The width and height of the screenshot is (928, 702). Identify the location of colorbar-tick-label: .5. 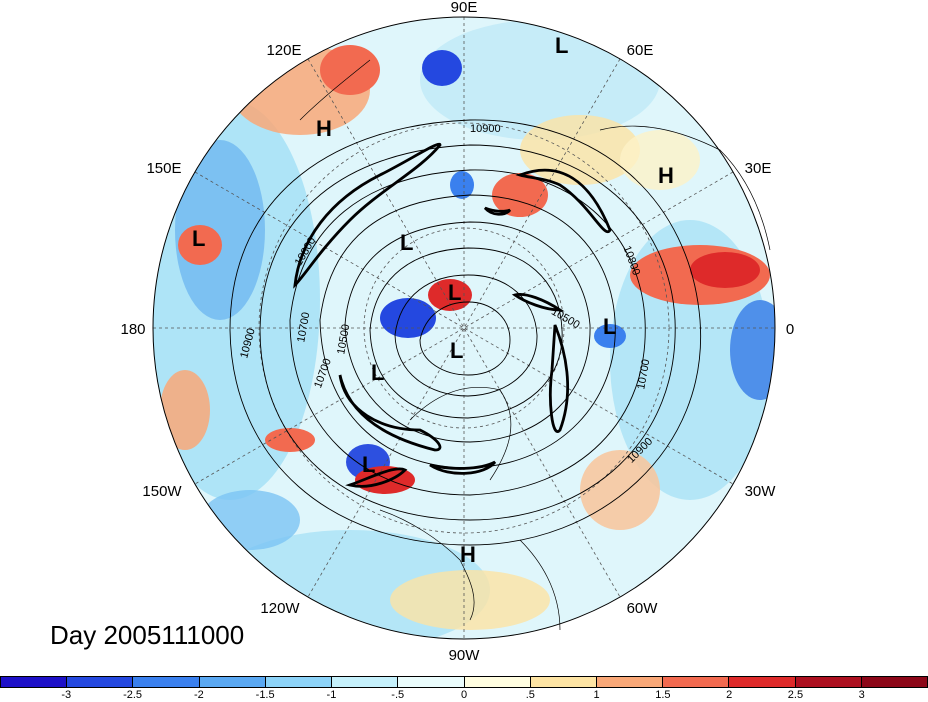
(530, 695).